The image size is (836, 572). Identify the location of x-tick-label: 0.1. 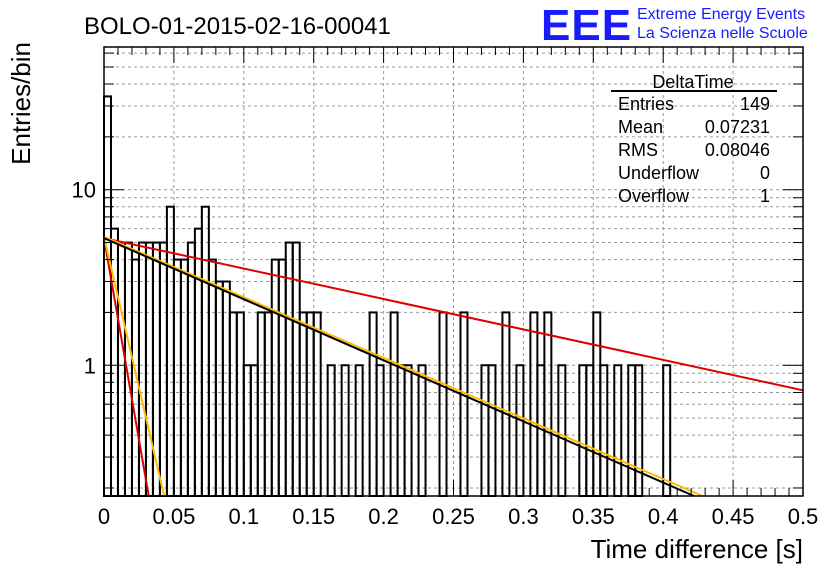
(244, 516).